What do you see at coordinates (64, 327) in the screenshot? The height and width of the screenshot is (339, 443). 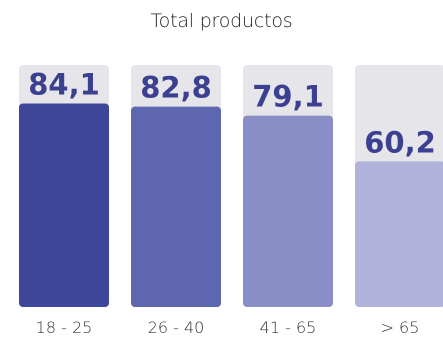 I see `category-label-18-25: 18 - 25` at bounding box center [64, 327].